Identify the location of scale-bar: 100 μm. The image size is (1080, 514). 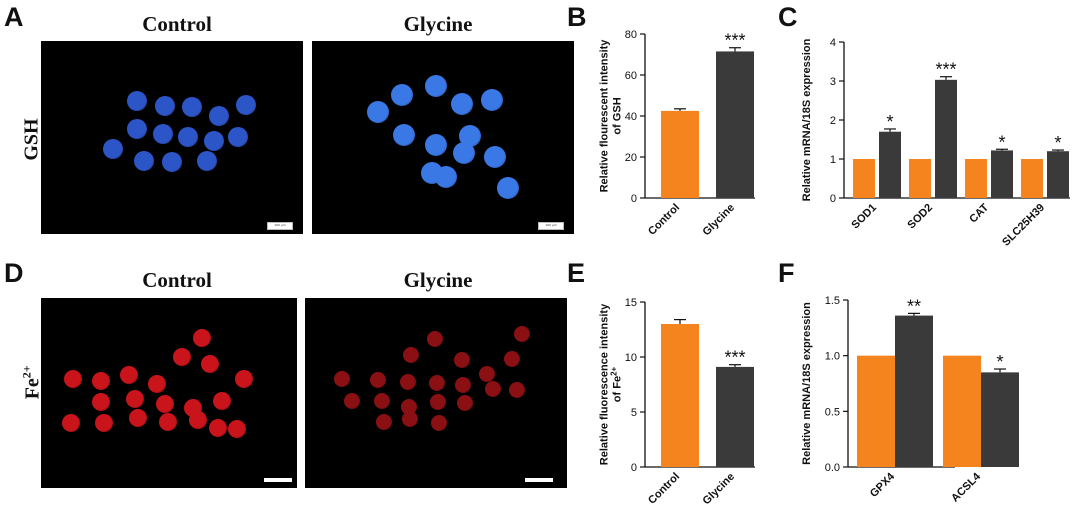
(551, 226).